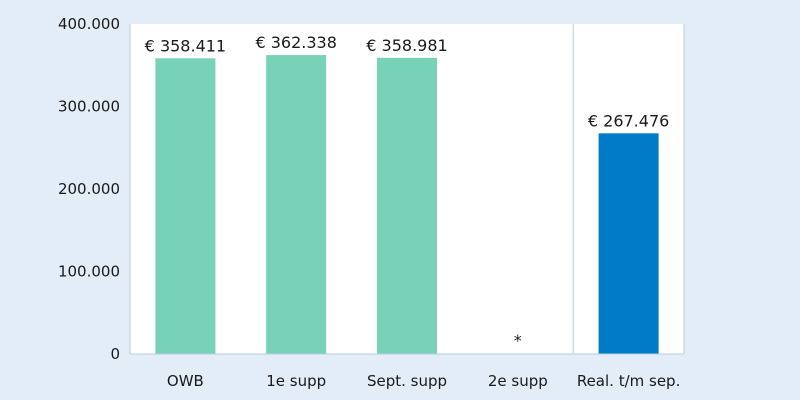  What do you see at coordinates (89, 272) in the screenshot?
I see `y-tick-label-1: 100.000` at bounding box center [89, 272].